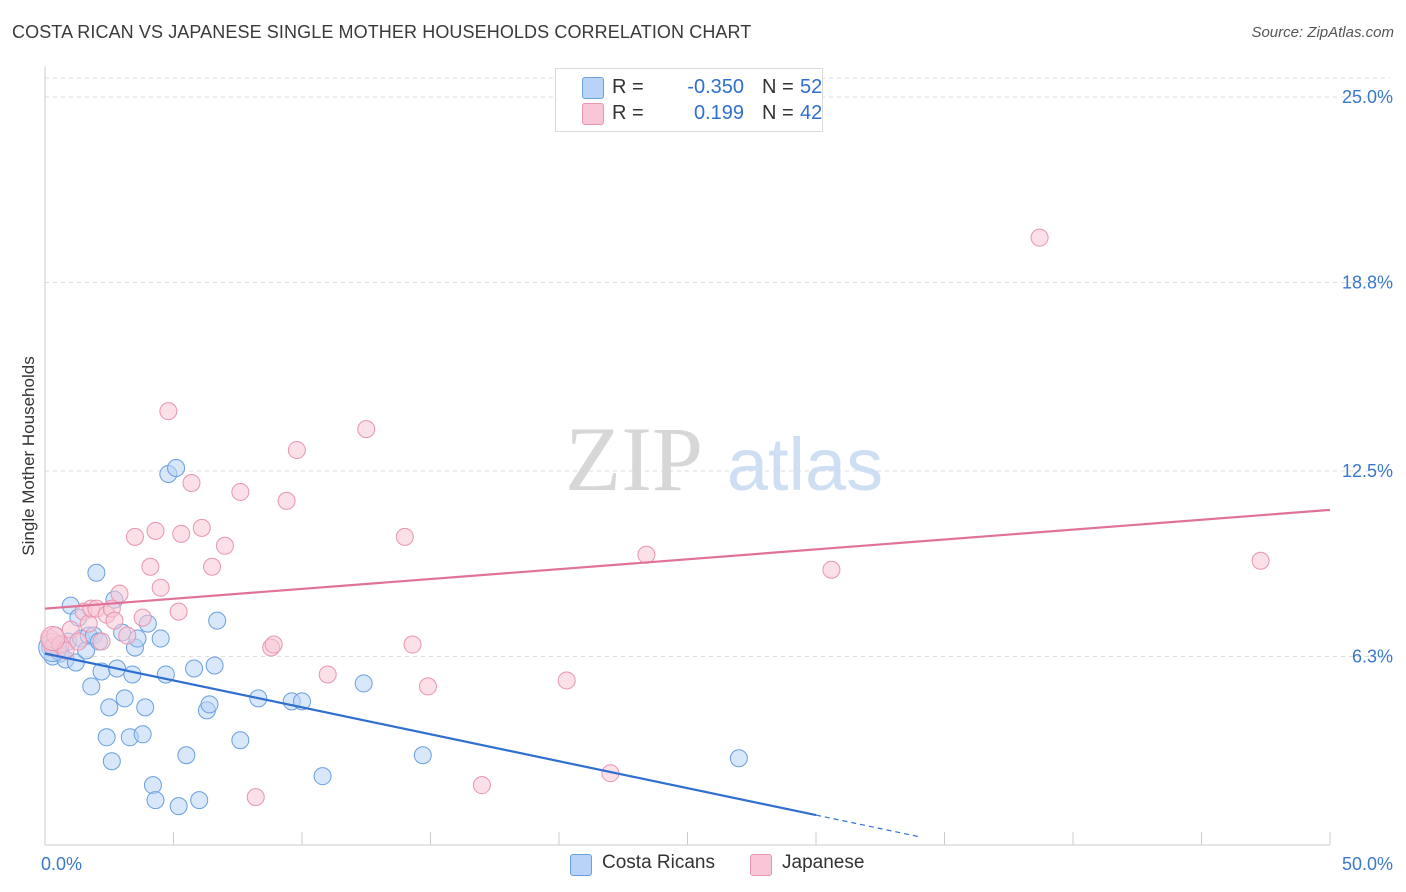 This screenshot has height=892, width=1406. I want to click on x-tick-label: 50.0%, so click(1367, 864).